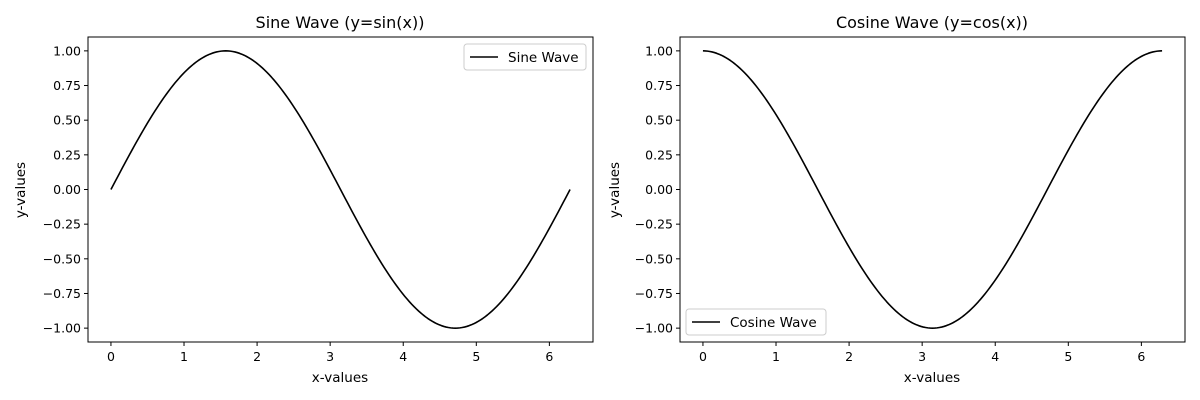  I want to click on legend: Cosine Wave, so click(756, 322).